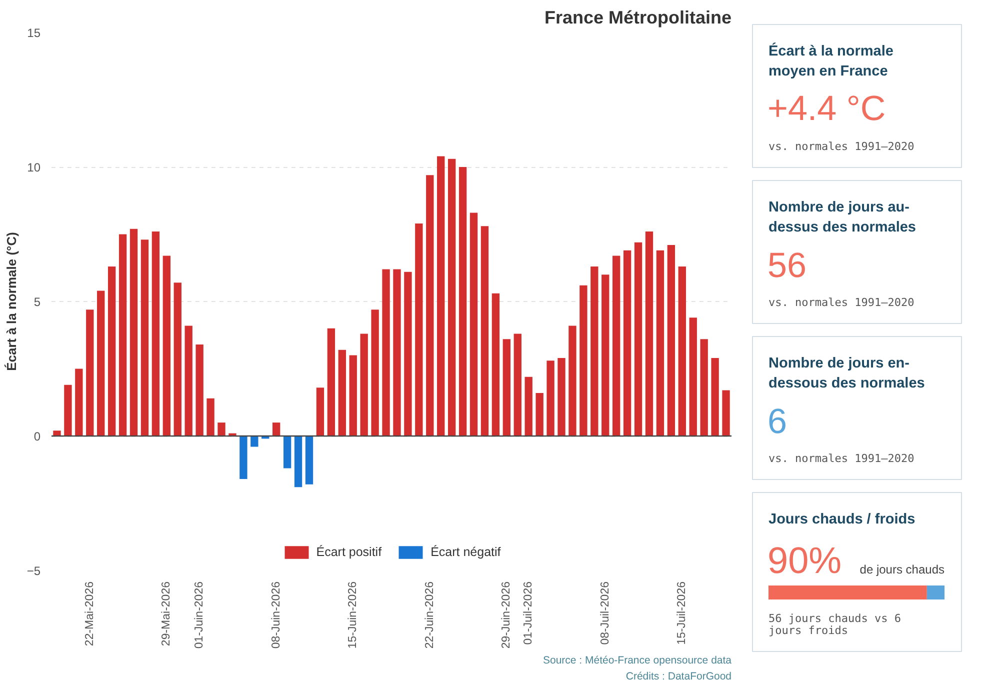 The image size is (982, 683). I want to click on chart-title: France Métropolitaine, so click(638, 18).